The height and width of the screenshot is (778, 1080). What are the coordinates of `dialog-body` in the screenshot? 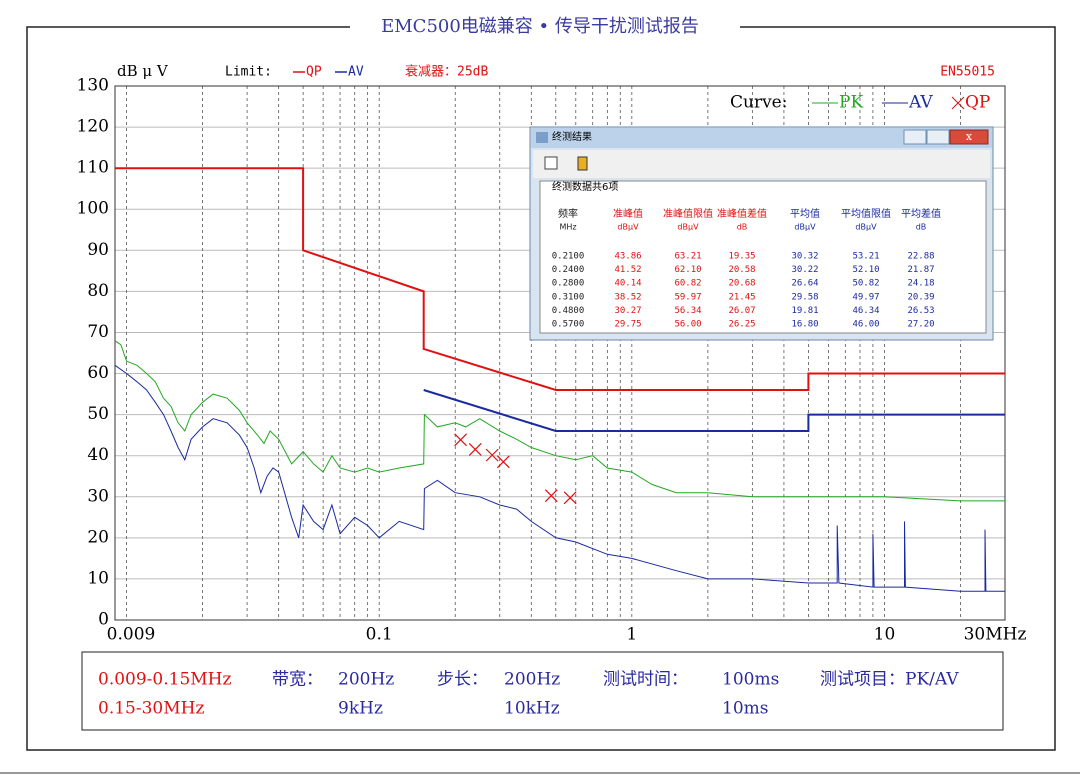 It's located at (763, 257).